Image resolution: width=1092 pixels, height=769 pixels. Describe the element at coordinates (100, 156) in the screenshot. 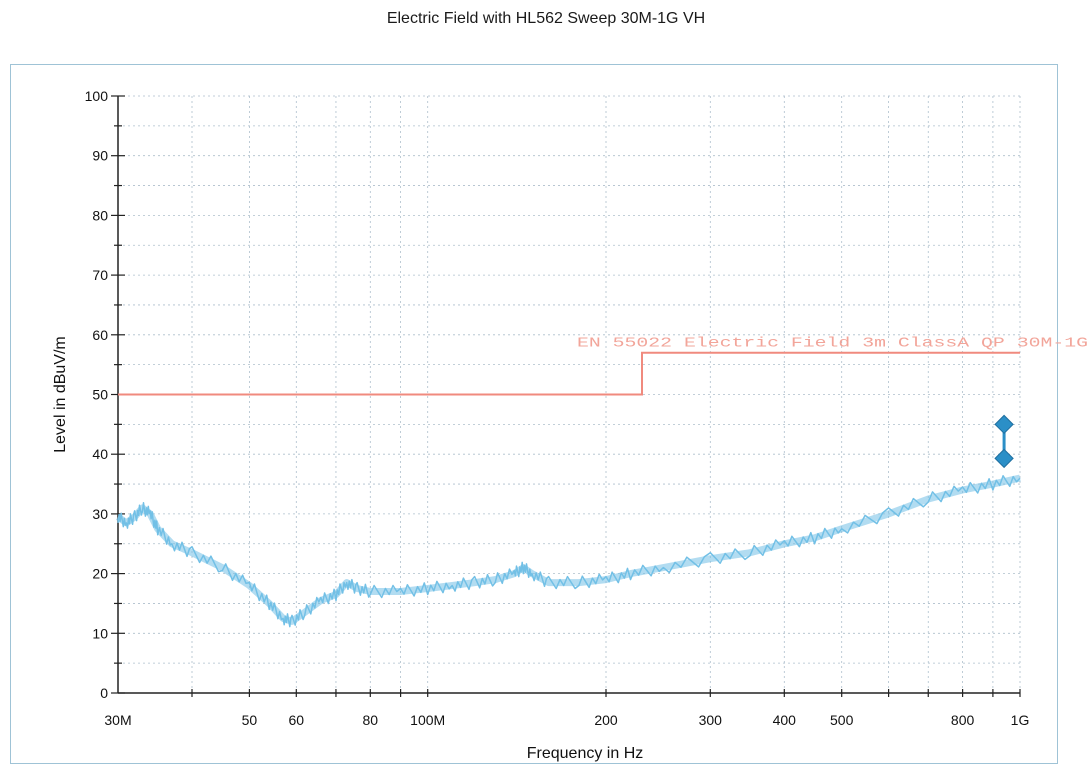

I see `y-tick-label: 90` at that location.